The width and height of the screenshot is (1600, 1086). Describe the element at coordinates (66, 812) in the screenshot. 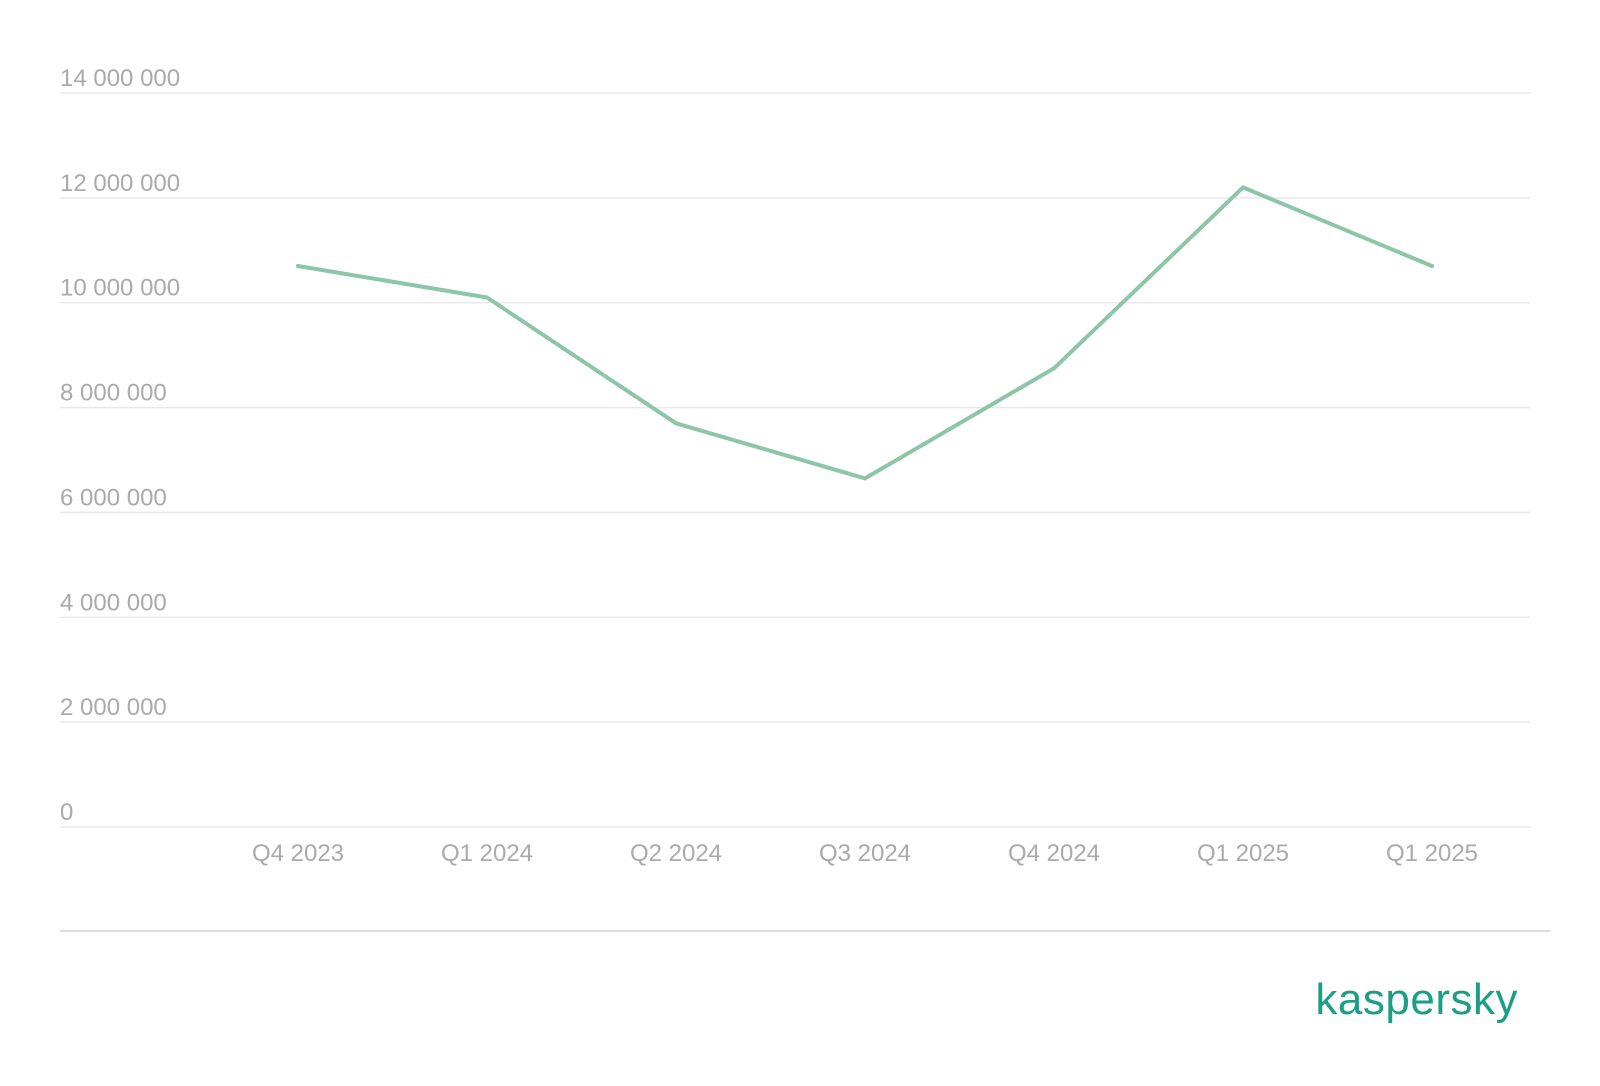

I see `y-tick-label: 0` at that location.